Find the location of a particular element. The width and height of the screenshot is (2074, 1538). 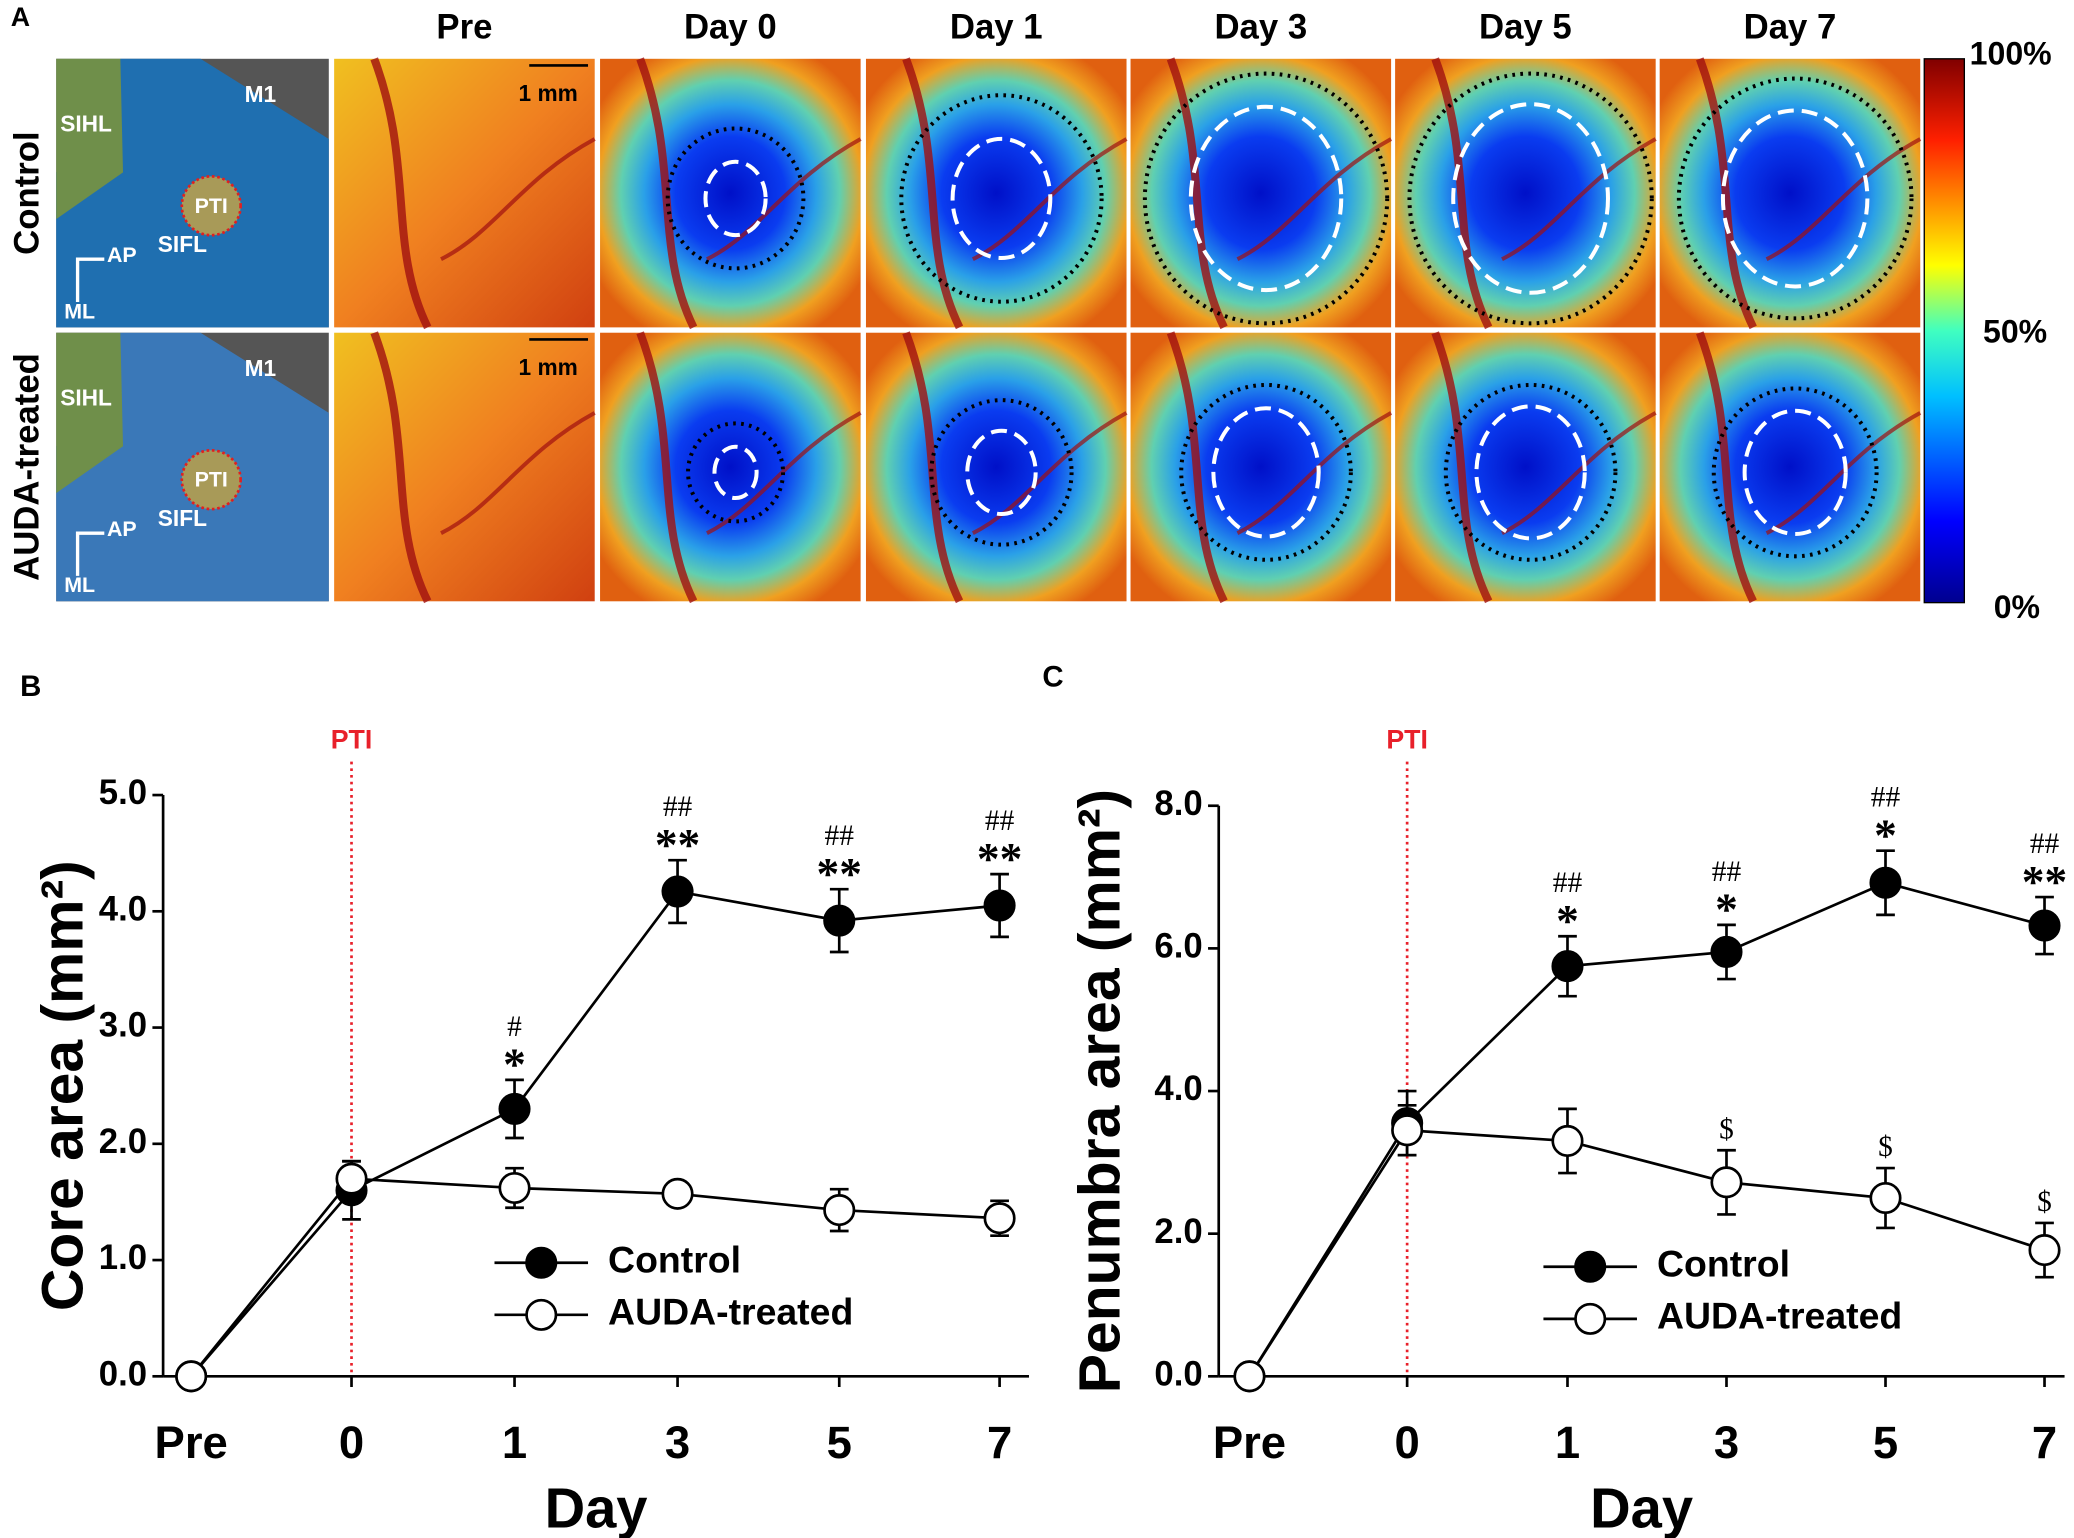

region-label: SIFL is located at coordinates (182, 244).